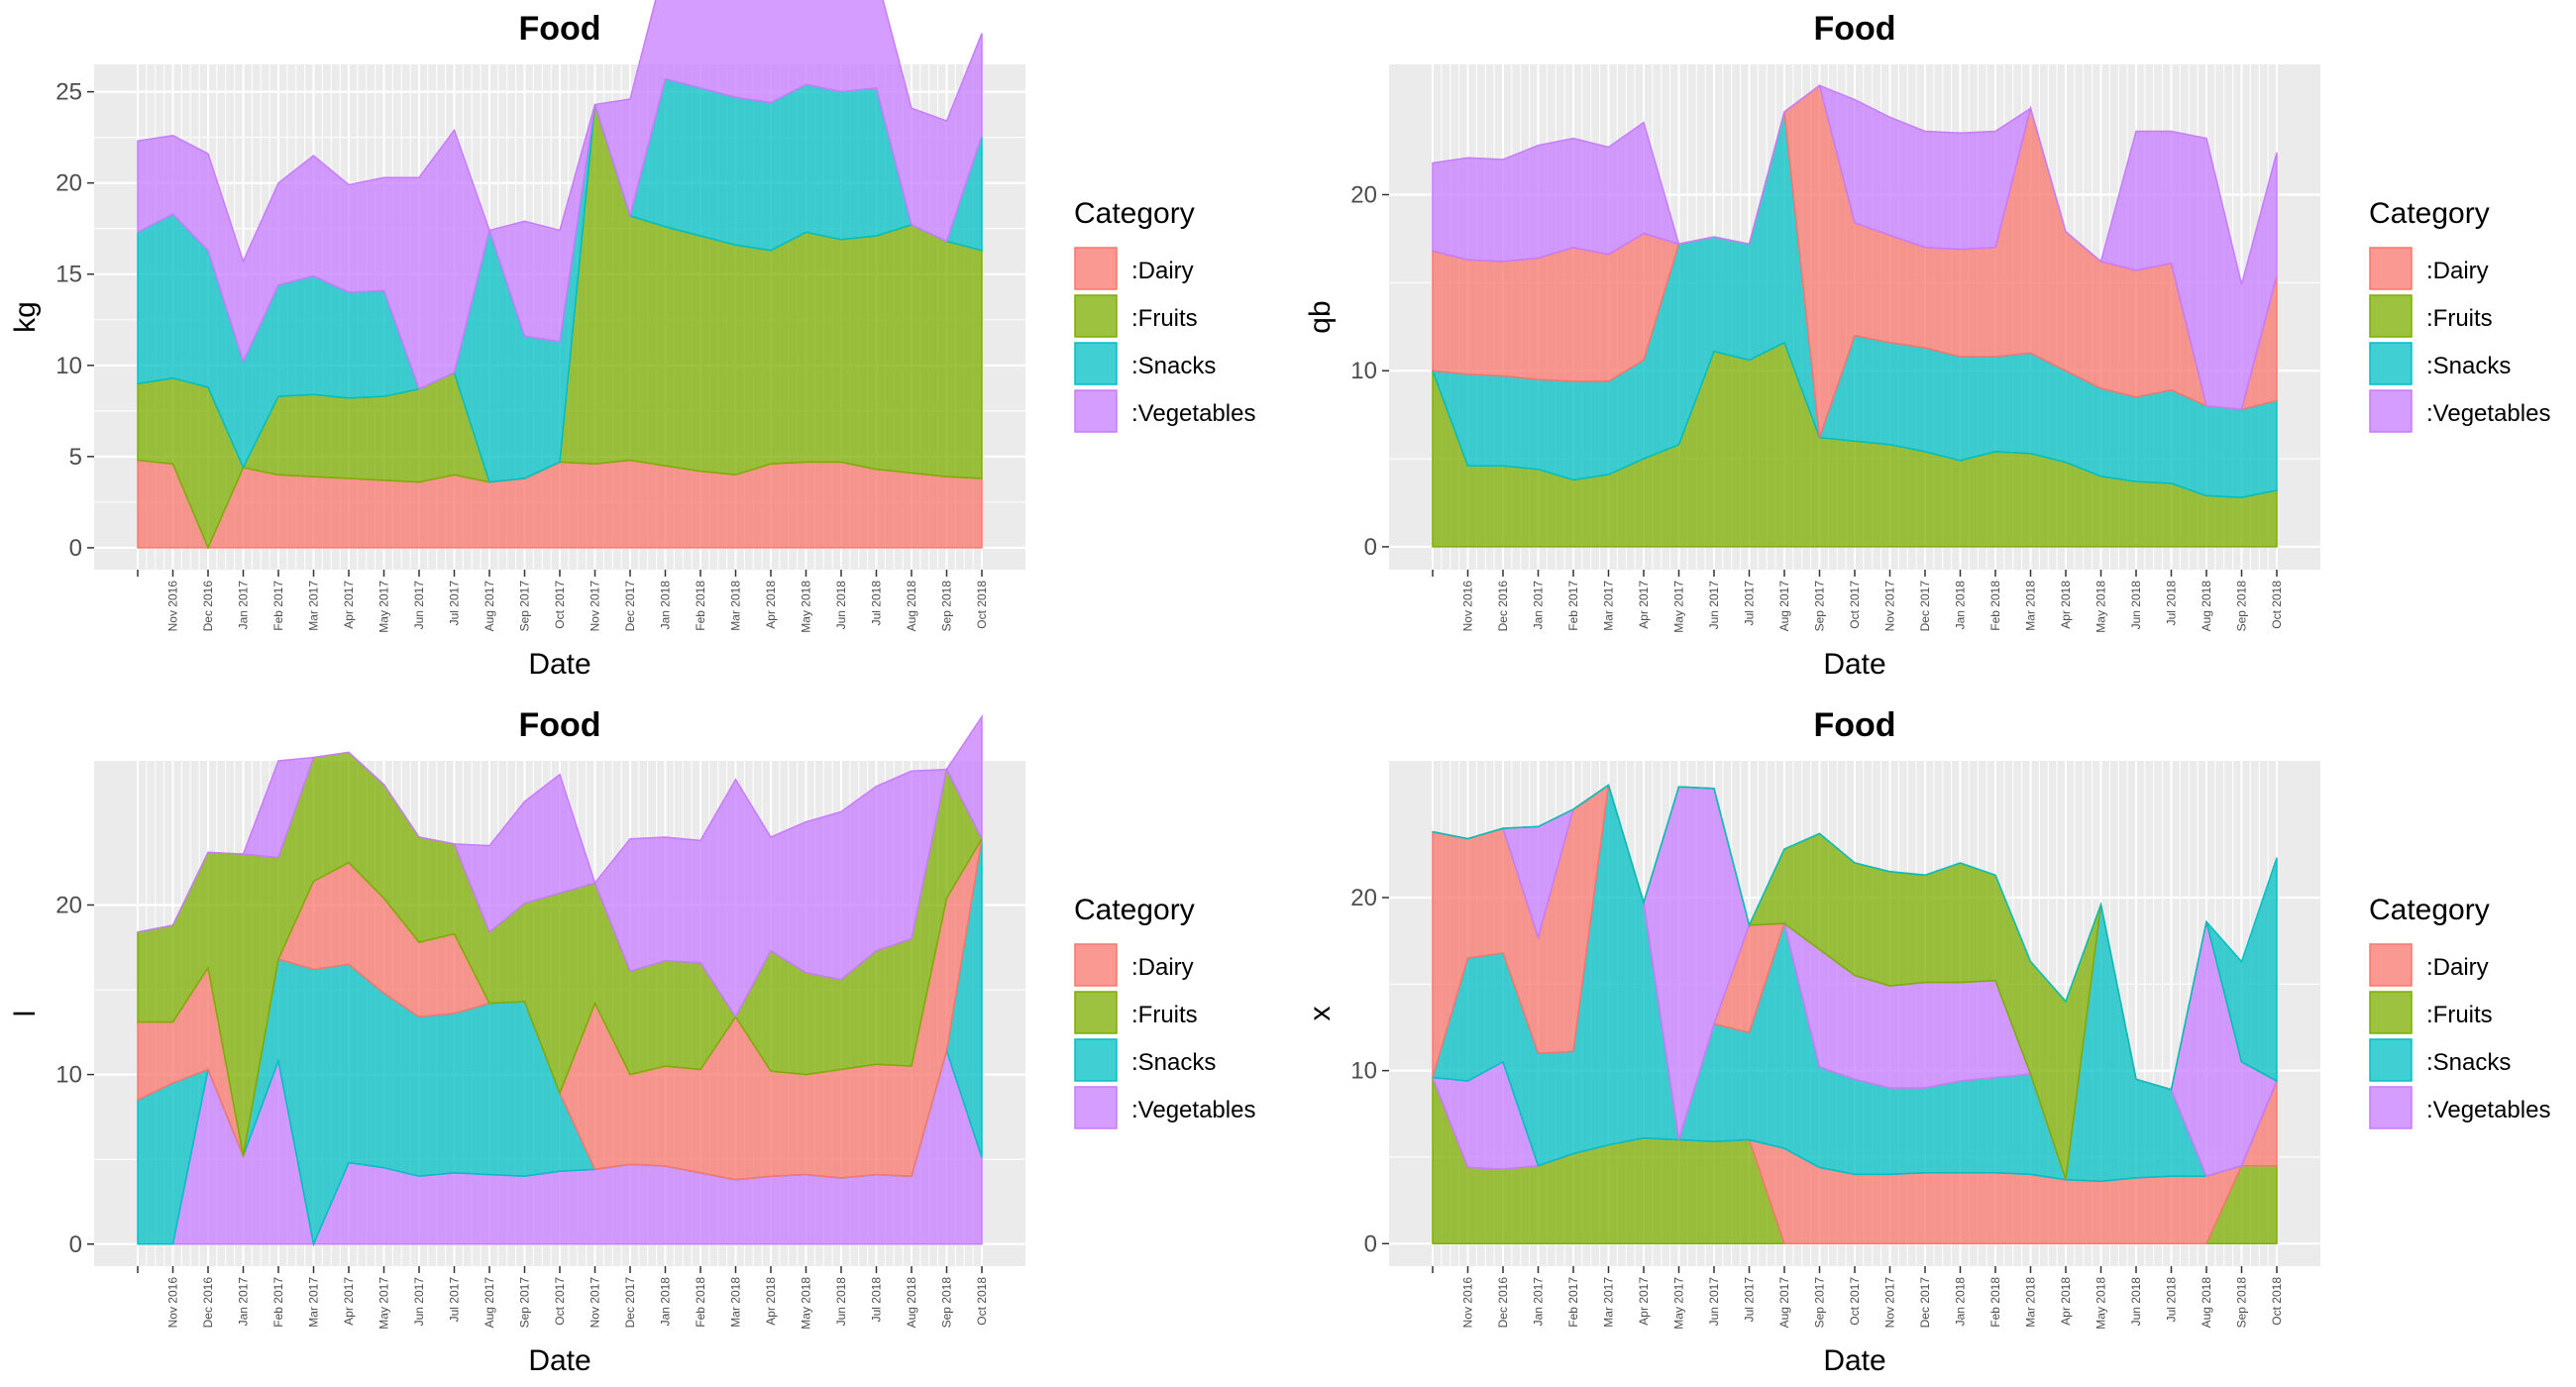 The width and height of the screenshot is (2576, 1387). What do you see at coordinates (1096, 1107) in the screenshot?
I see `legend-key-vegetables` at bounding box center [1096, 1107].